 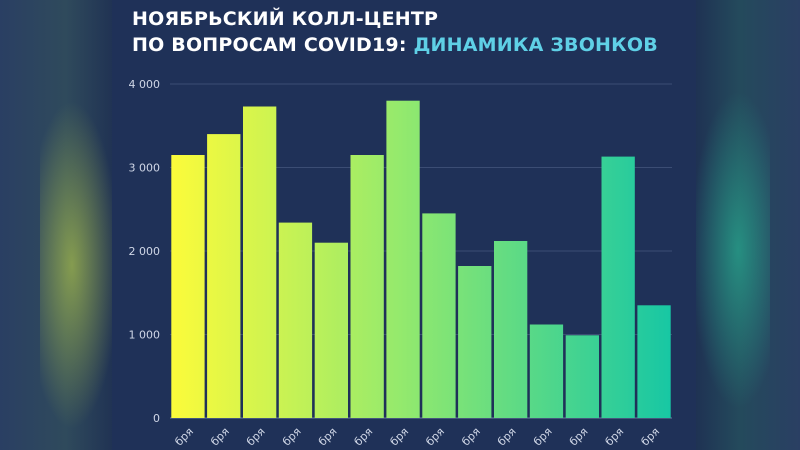 What do you see at coordinates (145, 168) in the screenshot?
I see `y-tick-label: 3 000` at bounding box center [145, 168].